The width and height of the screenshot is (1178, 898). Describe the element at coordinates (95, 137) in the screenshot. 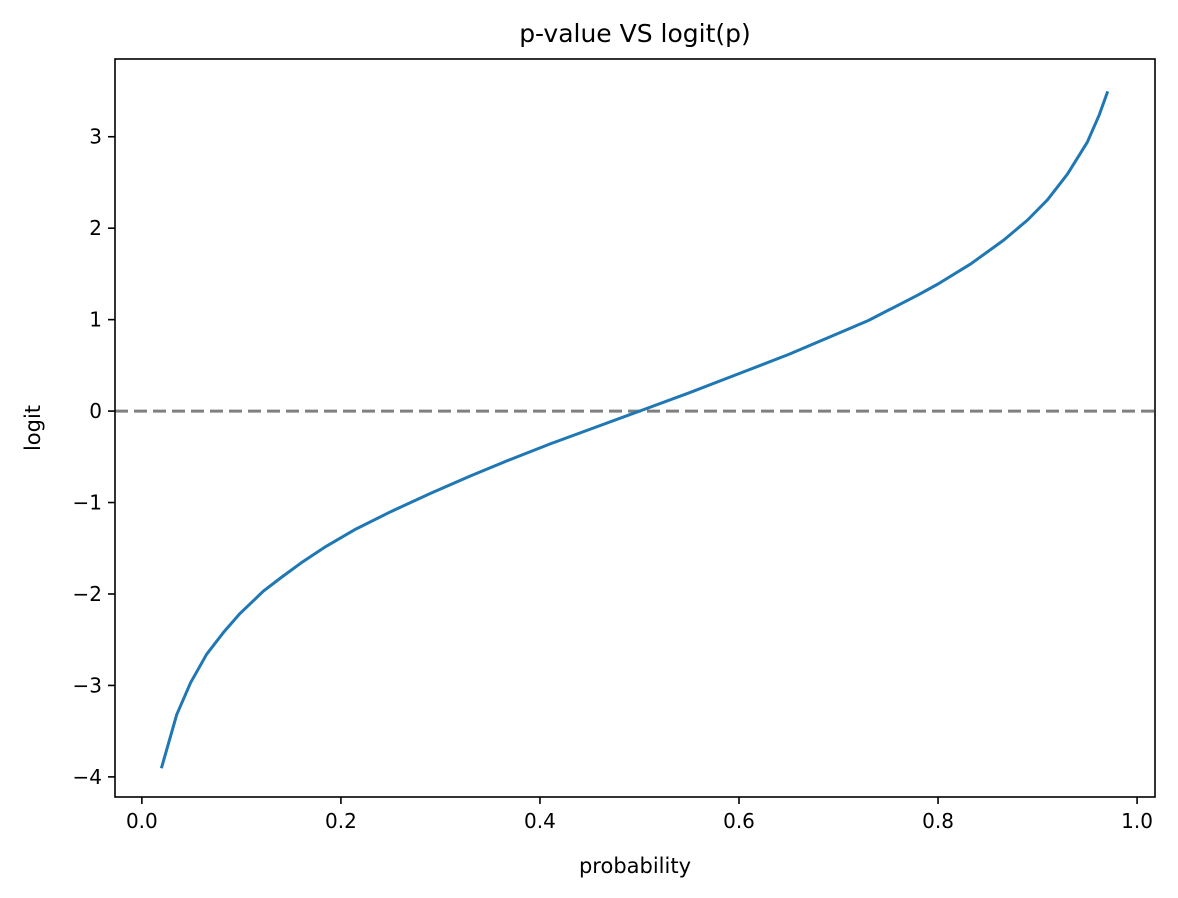

I see `y-tick-label: 3` at that location.